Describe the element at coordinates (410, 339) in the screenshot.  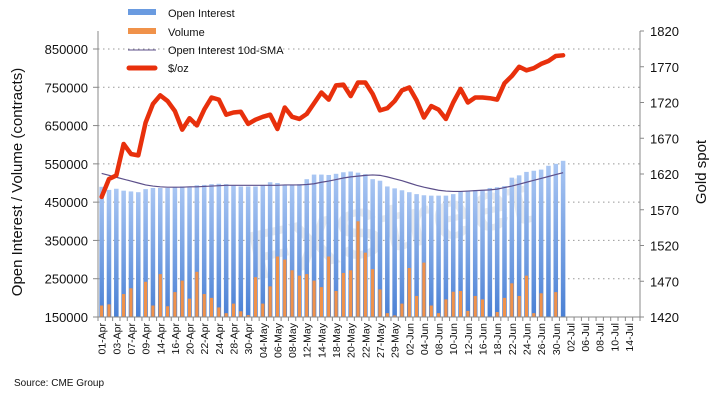
I see `x-tick-label: 02-Jun` at that location.